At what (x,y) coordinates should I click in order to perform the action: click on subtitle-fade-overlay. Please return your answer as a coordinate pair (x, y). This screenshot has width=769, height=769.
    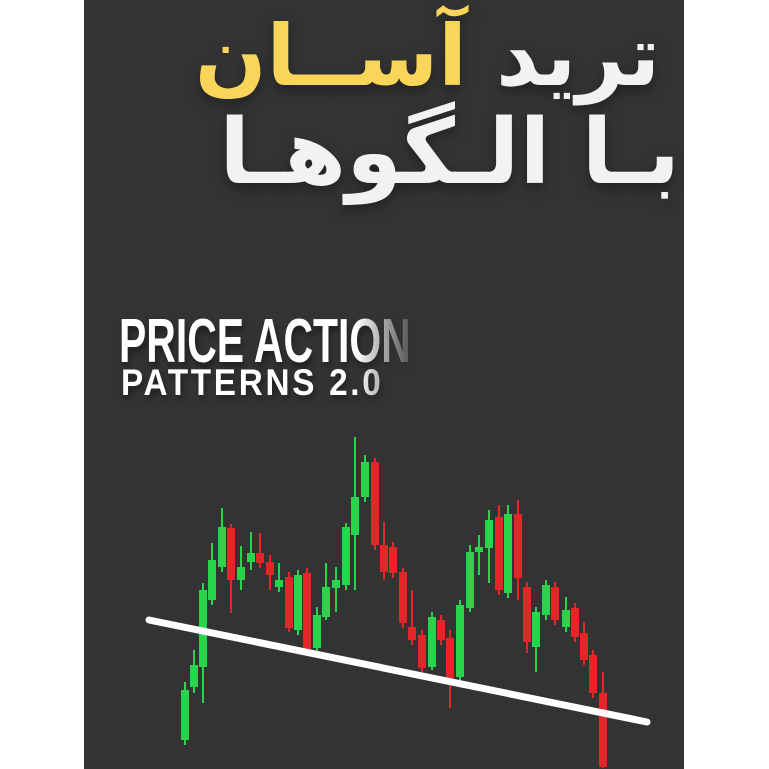
    Looking at the image, I should click on (402, 351).